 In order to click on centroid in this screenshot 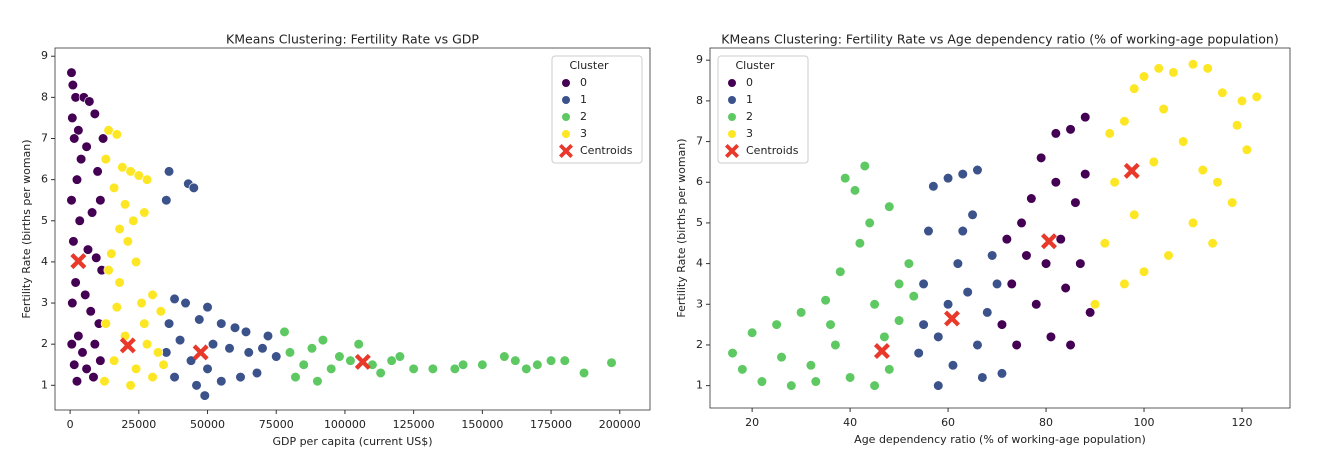, I will do `click(200, 352)`.